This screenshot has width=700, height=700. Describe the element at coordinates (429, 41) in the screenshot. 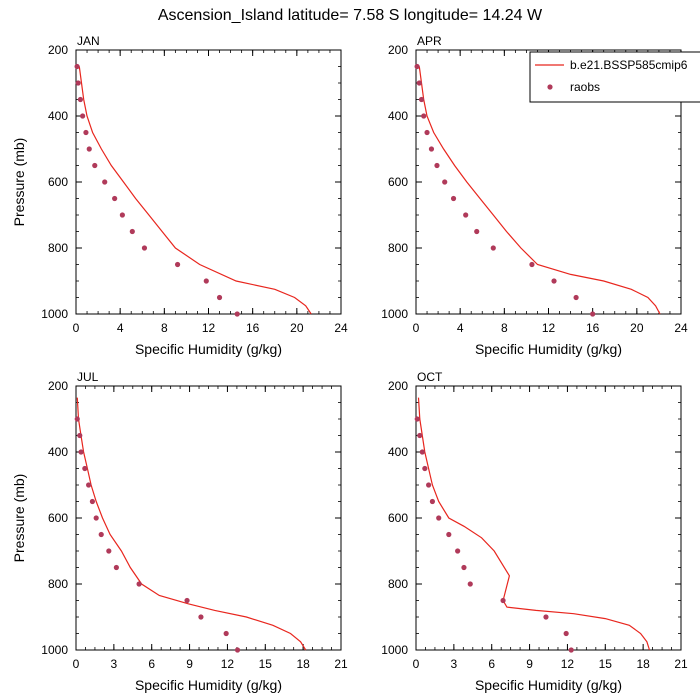

I see `panel-title: APR` at that location.